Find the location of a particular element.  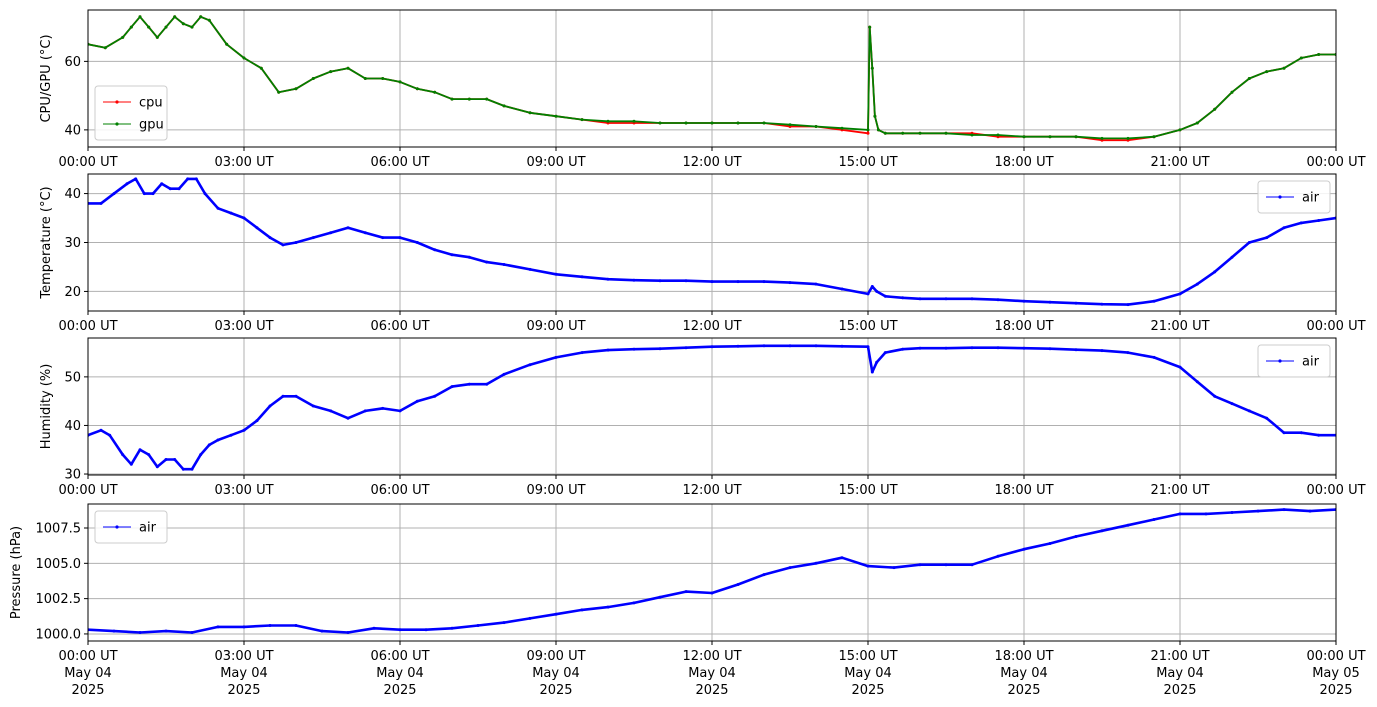

x-tick-label: 12:00 UT is located at coordinates (711, 490).